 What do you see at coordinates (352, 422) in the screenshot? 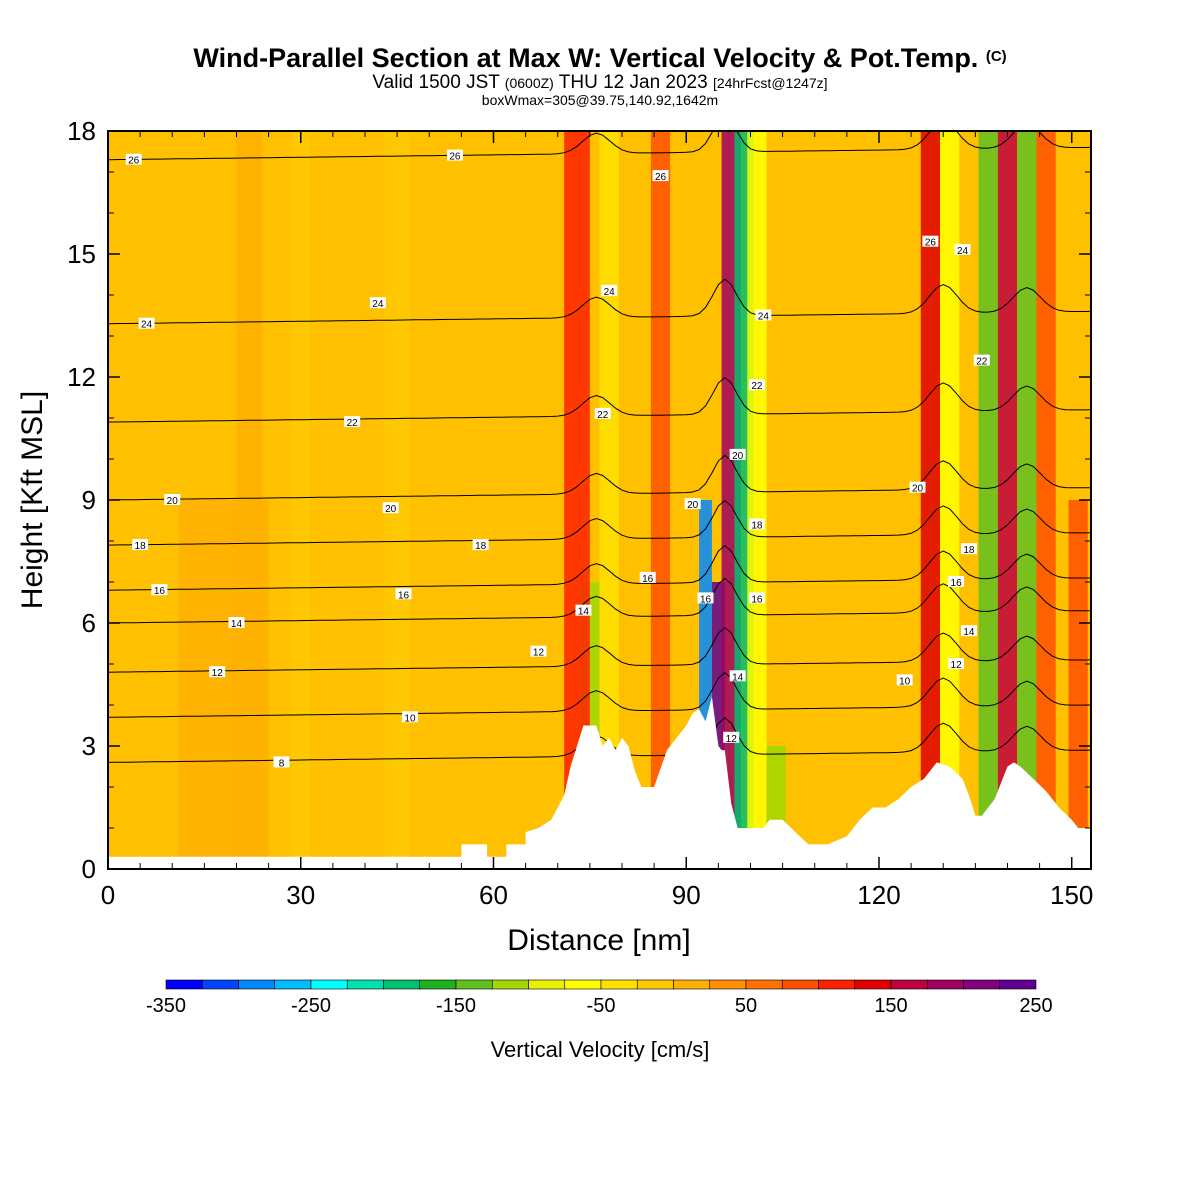
I see `contour-label-22-0: 22` at bounding box center [352, 422].